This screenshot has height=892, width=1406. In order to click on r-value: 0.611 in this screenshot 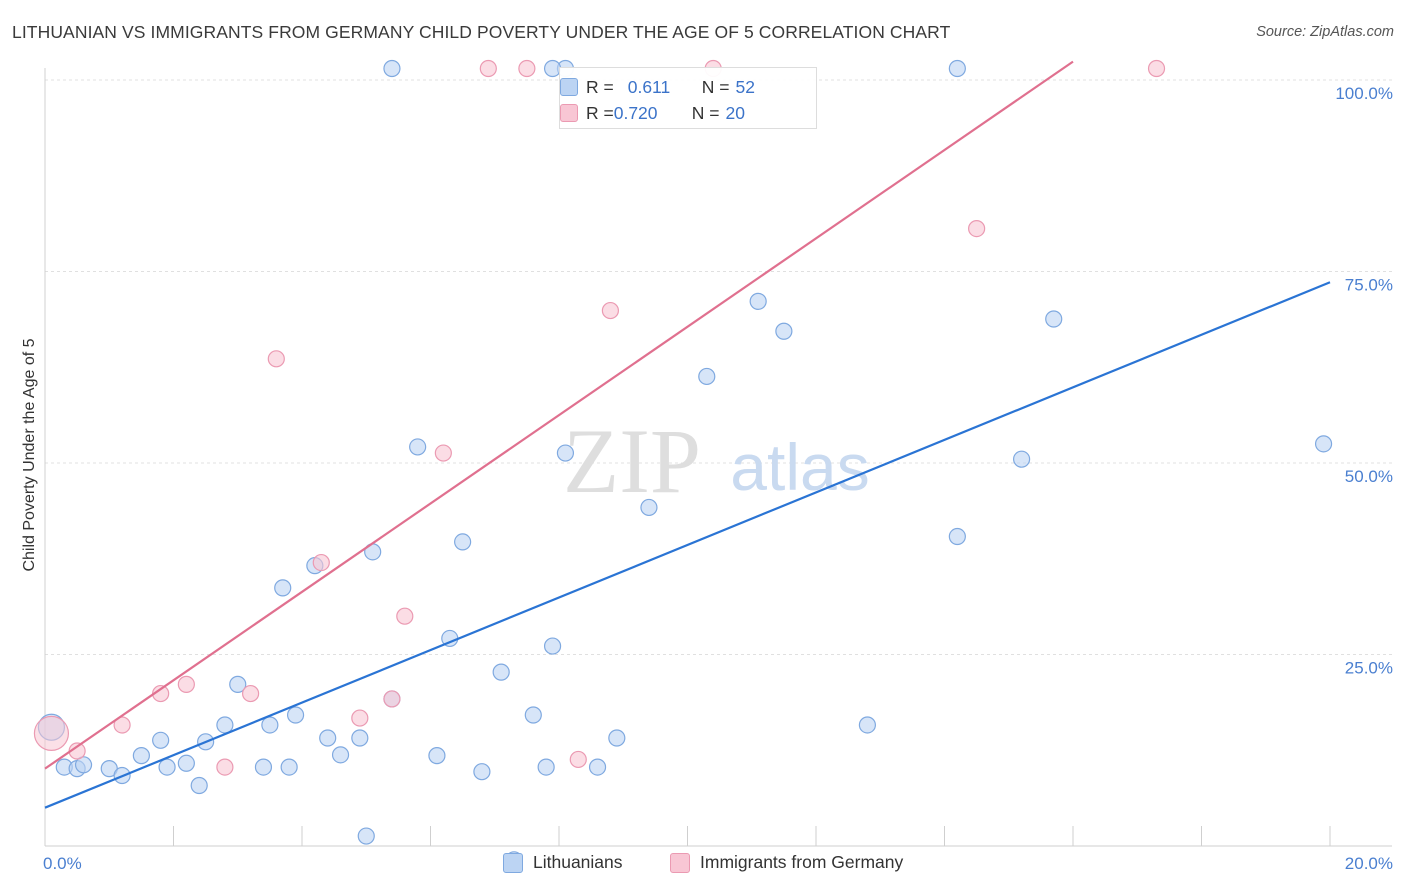, I will do `click(649, 86)`.